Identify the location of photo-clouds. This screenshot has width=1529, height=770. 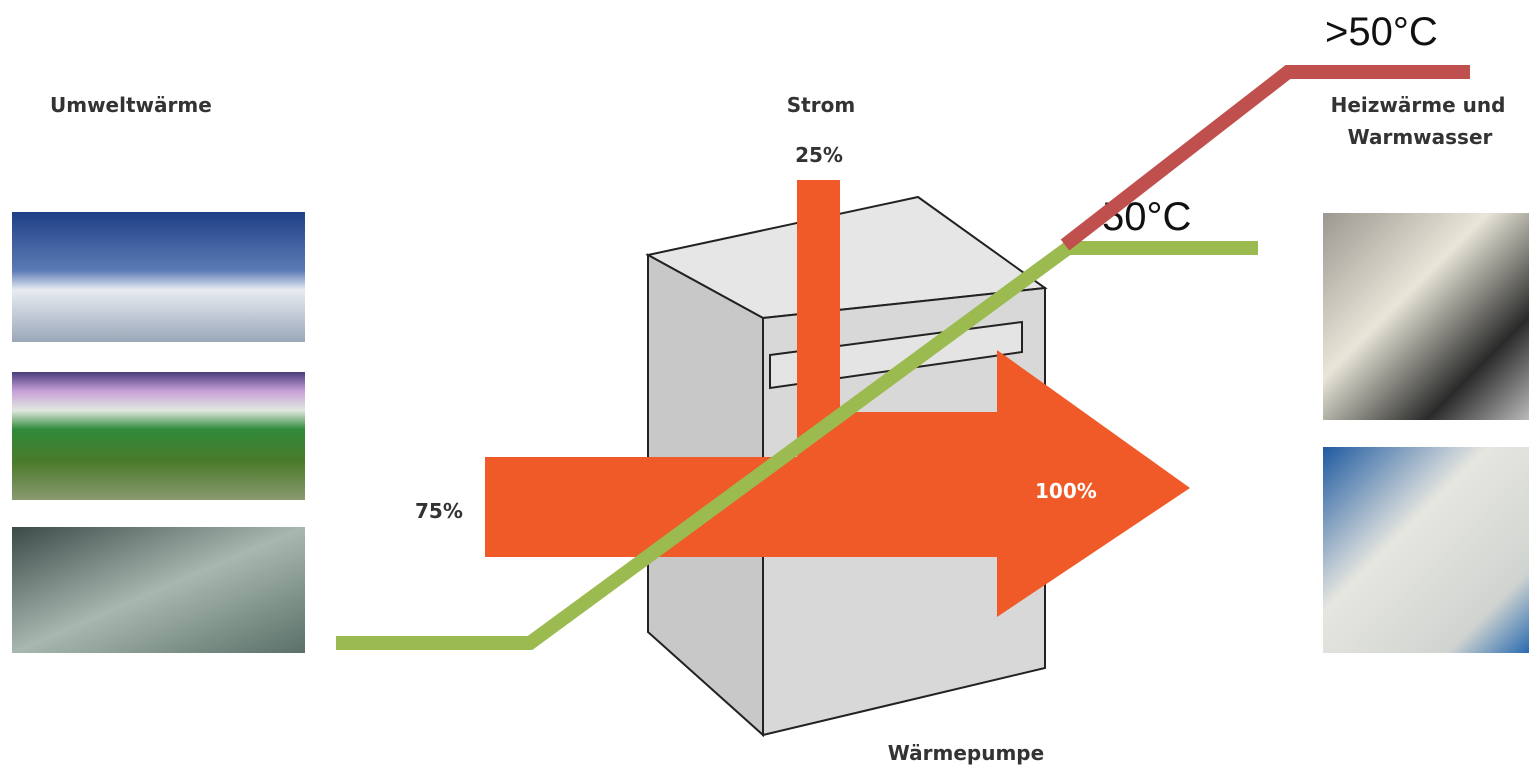
(158, 277).